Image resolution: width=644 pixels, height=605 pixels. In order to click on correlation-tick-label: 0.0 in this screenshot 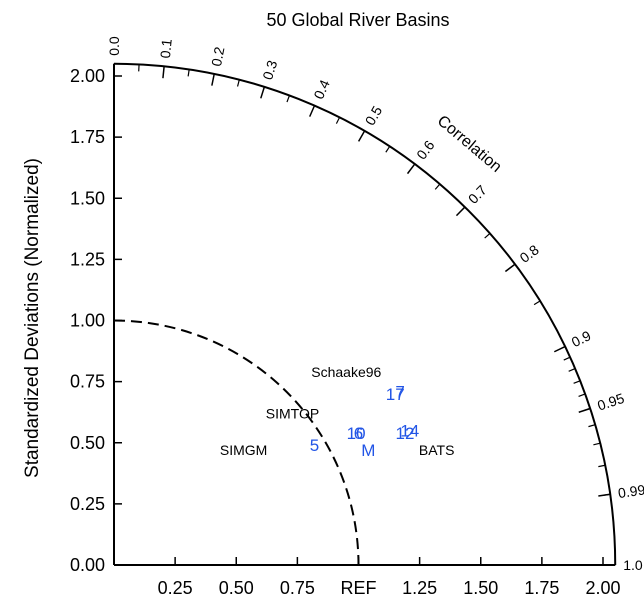, I will do `click(114, 46)`.